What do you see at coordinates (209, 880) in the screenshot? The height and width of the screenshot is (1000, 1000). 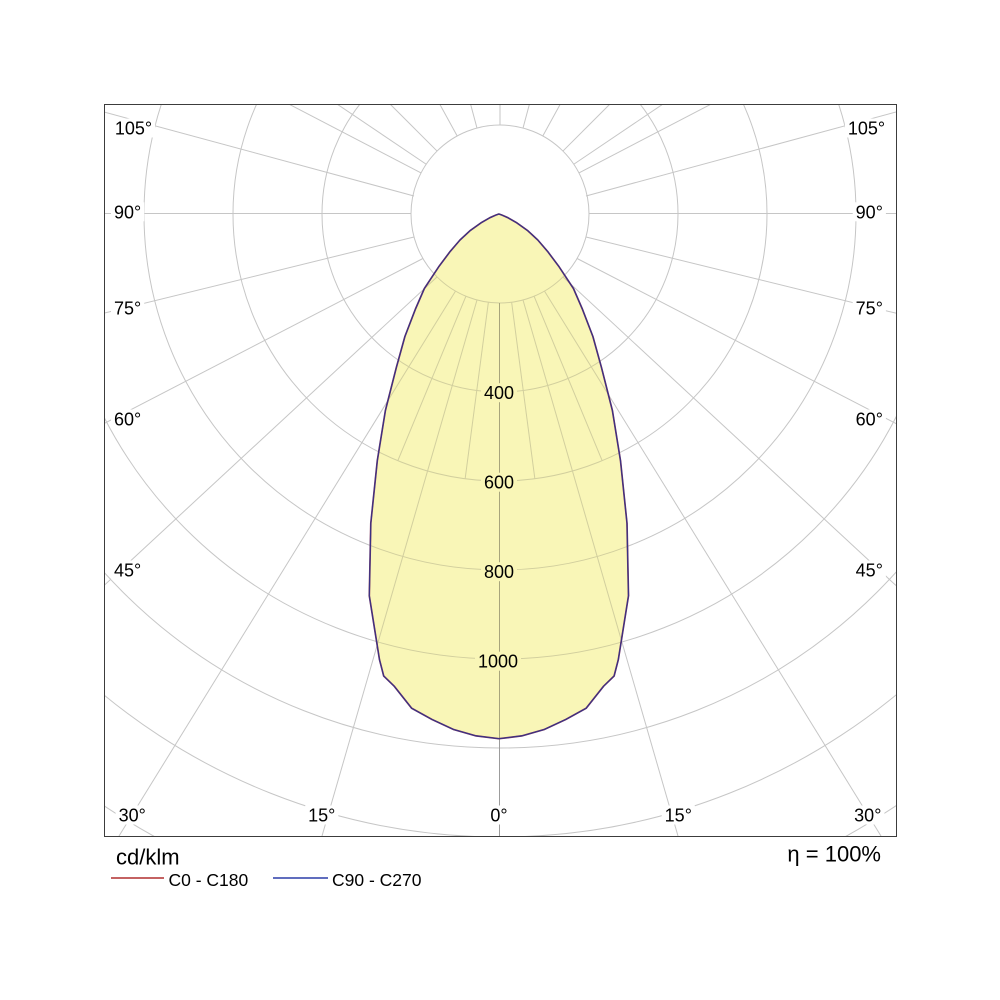 I see `svg-text: C0 - C180` at bounding box center [209, 880].